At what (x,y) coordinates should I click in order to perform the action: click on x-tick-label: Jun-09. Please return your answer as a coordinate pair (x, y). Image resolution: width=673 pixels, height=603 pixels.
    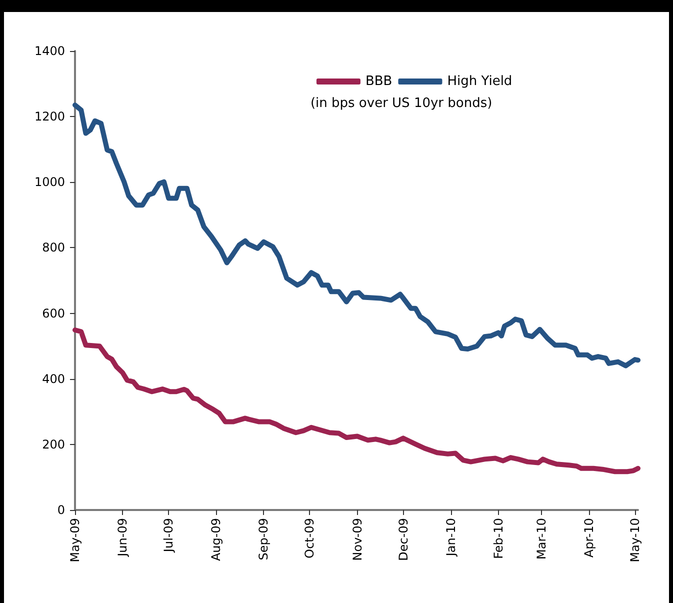
    Looking at the image, I should click on (123, 538).